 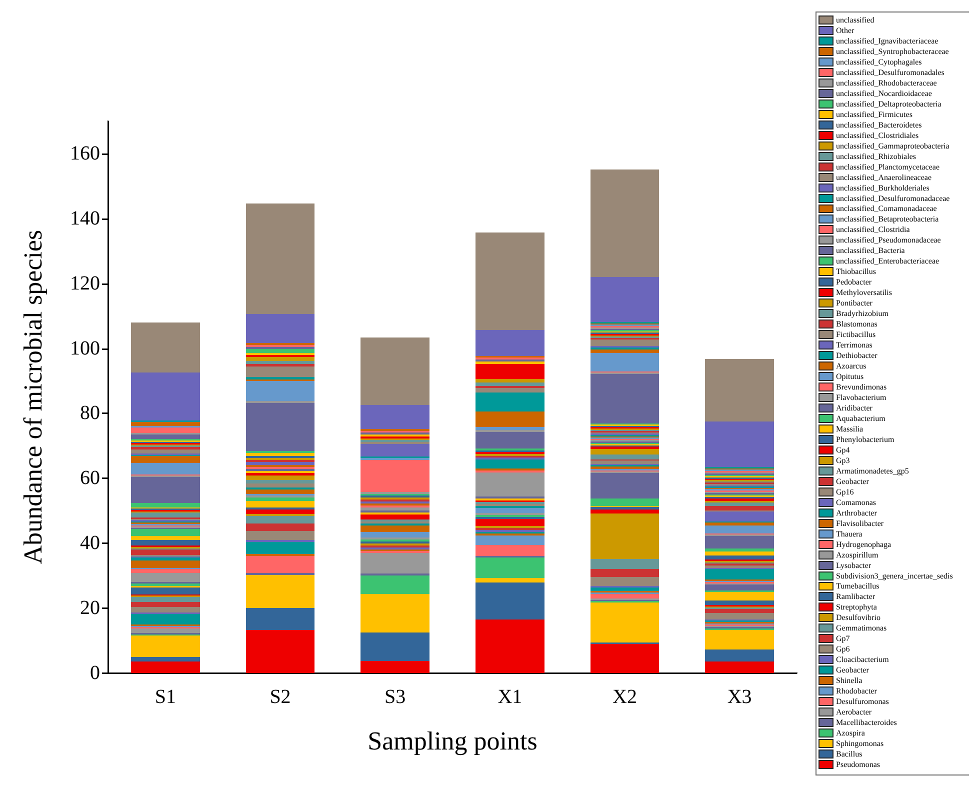 What do you see at coordinates (857, 691) in the screenshot?
I see `legend-label: Rhodobacter` at bounding box center [857, 691].